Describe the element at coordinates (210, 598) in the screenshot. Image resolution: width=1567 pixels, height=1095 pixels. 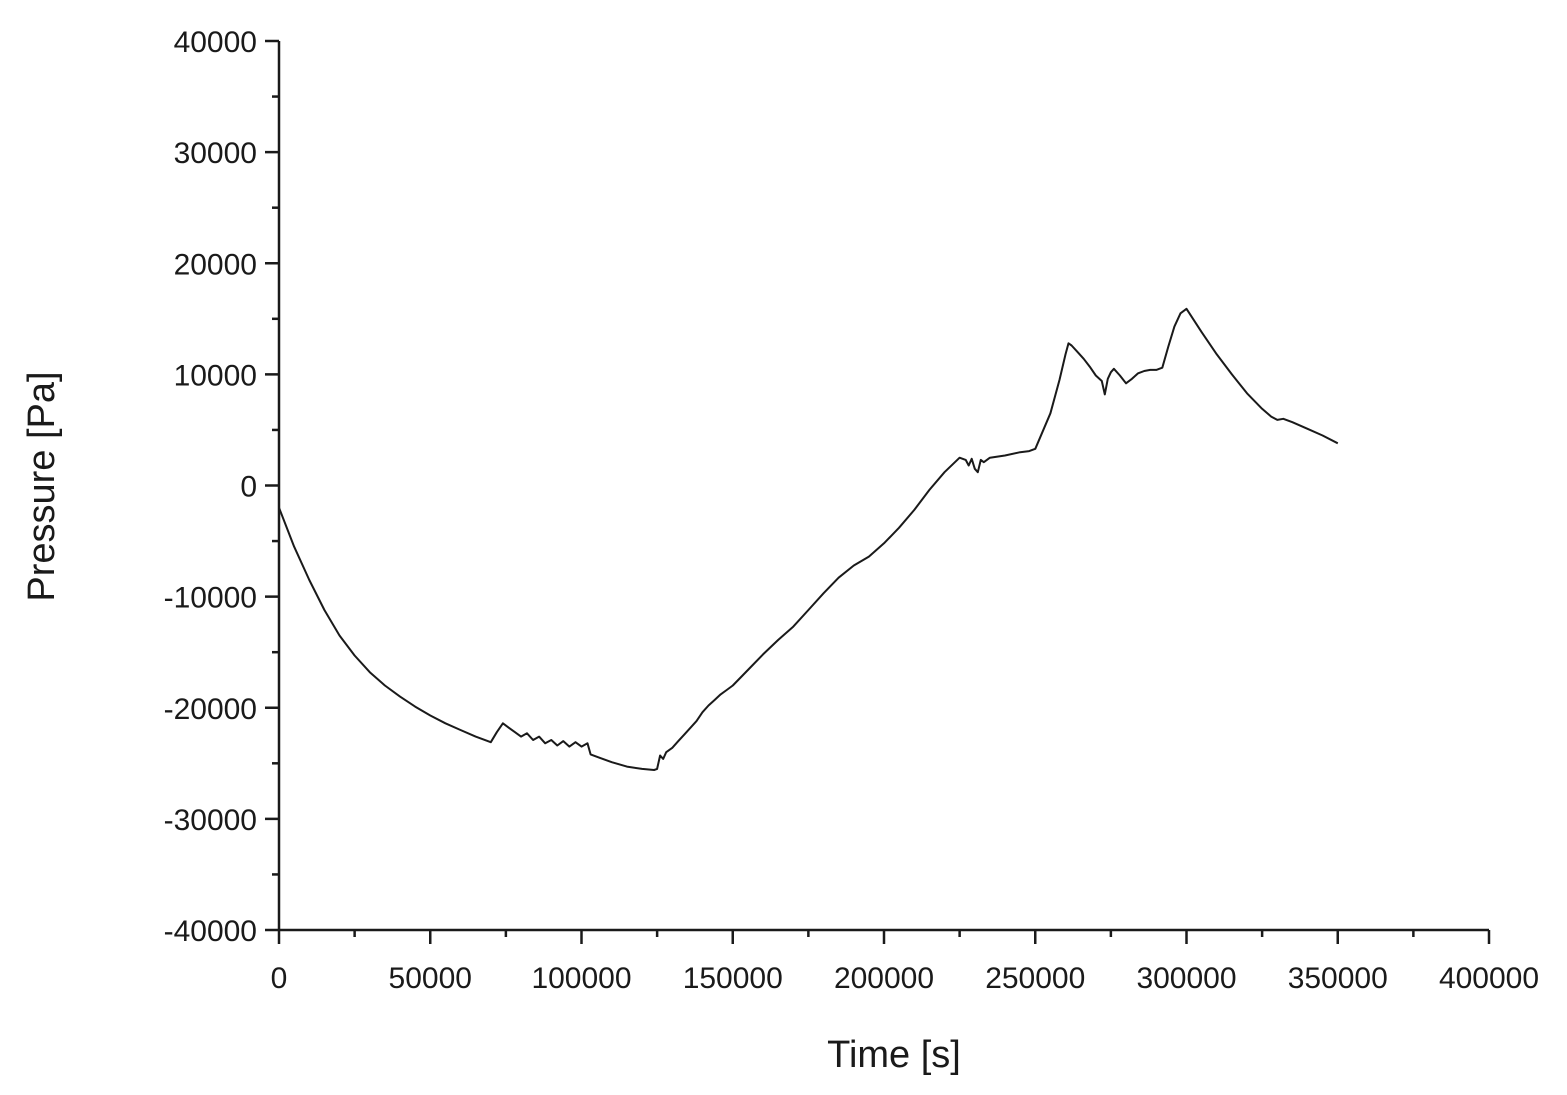
I see `y-tick-label: -10000` at that location.